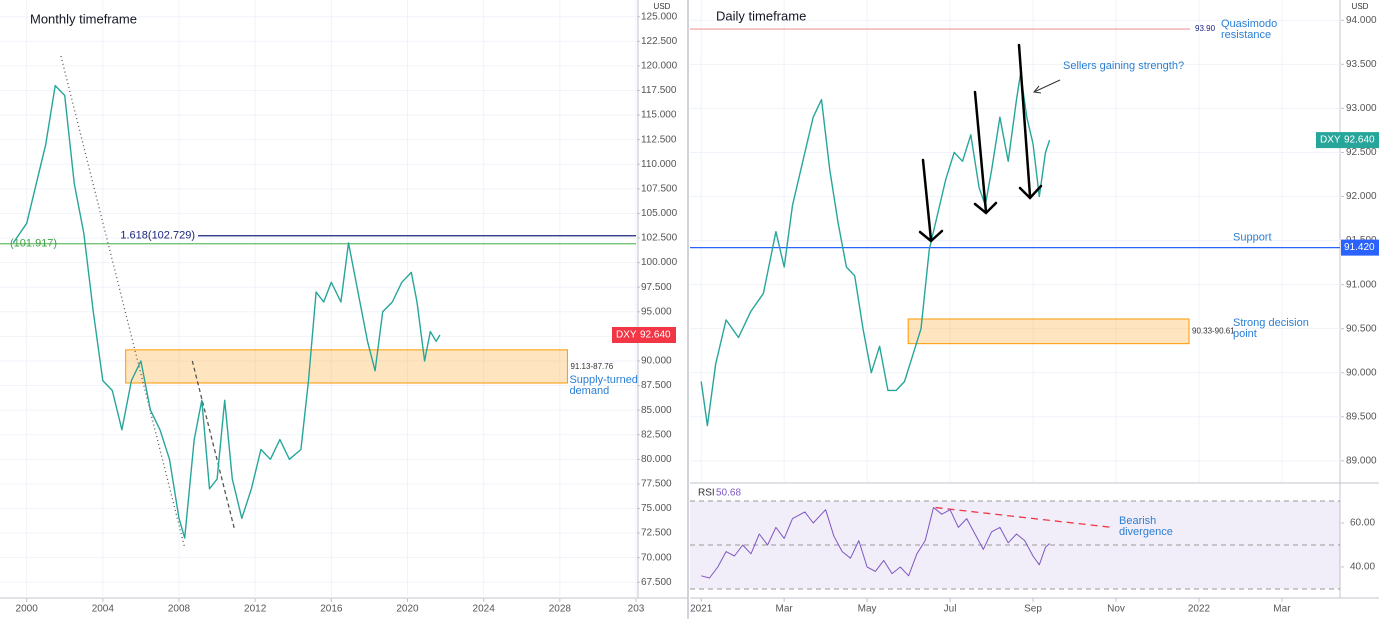 This screenshot has width=1379, height=619. I want to click on x-tick-label: 203, so click(636, 609).